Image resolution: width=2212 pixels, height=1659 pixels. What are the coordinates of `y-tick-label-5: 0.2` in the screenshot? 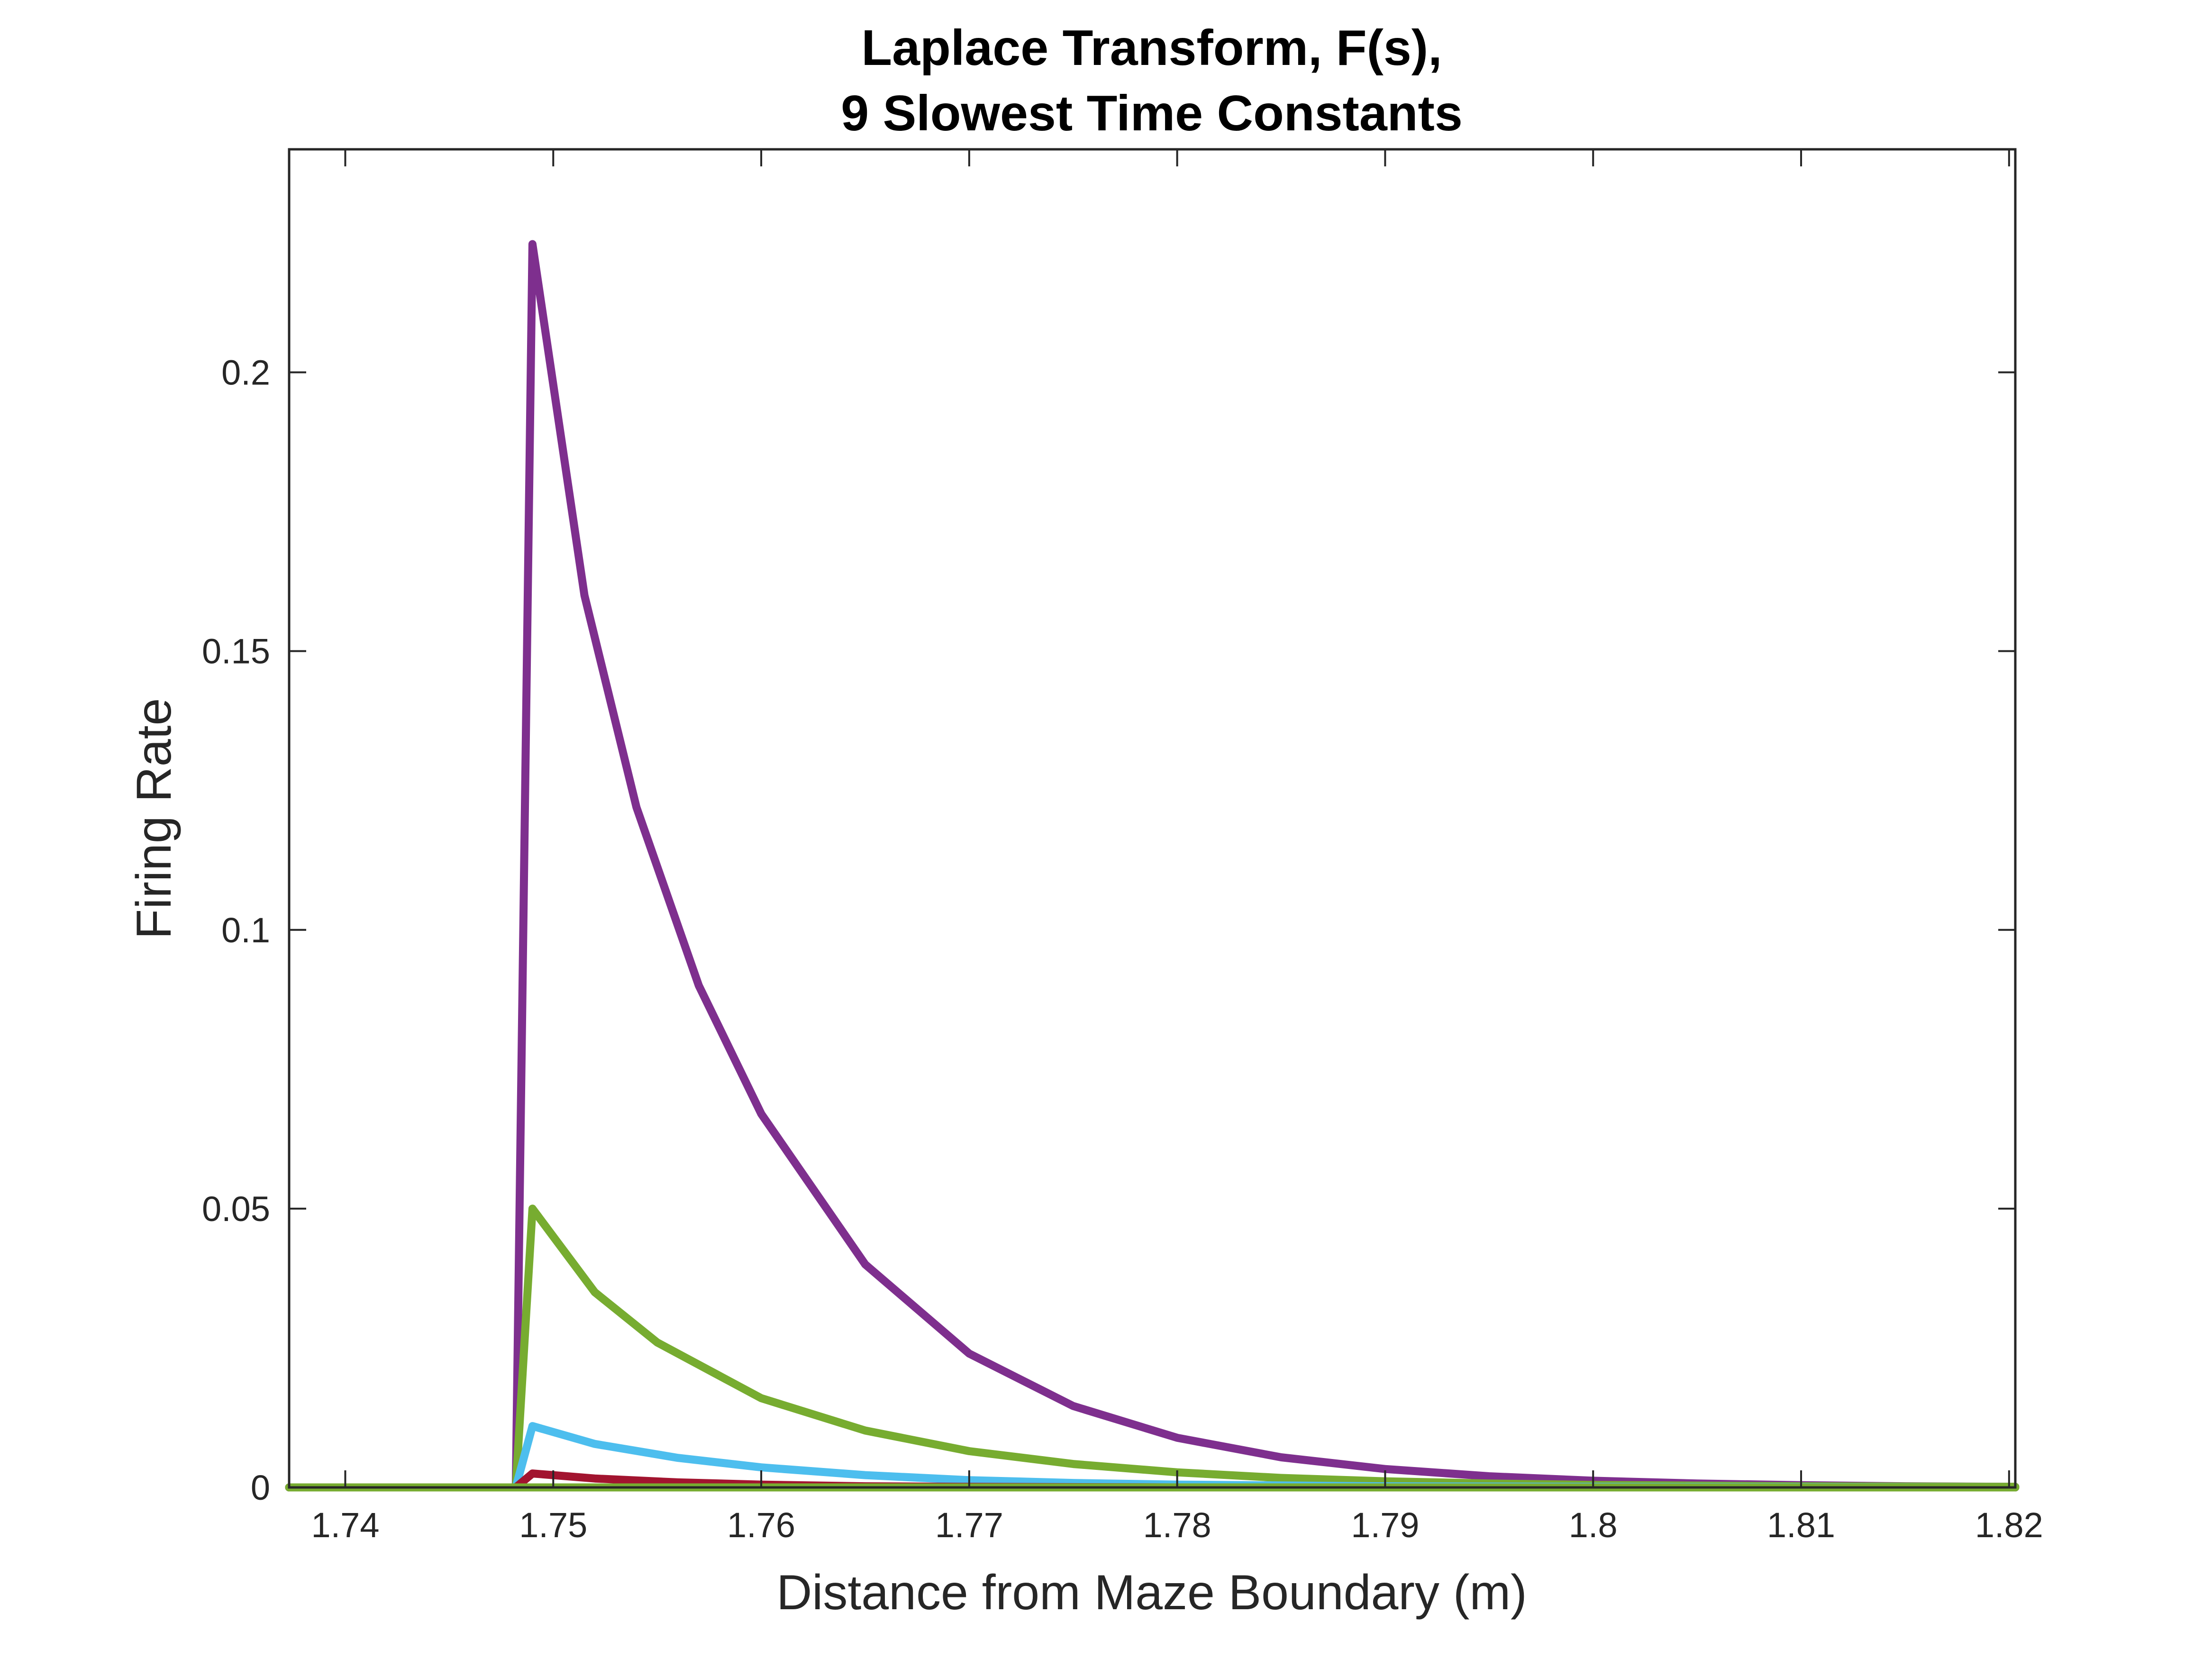 It's located at (246, 372).